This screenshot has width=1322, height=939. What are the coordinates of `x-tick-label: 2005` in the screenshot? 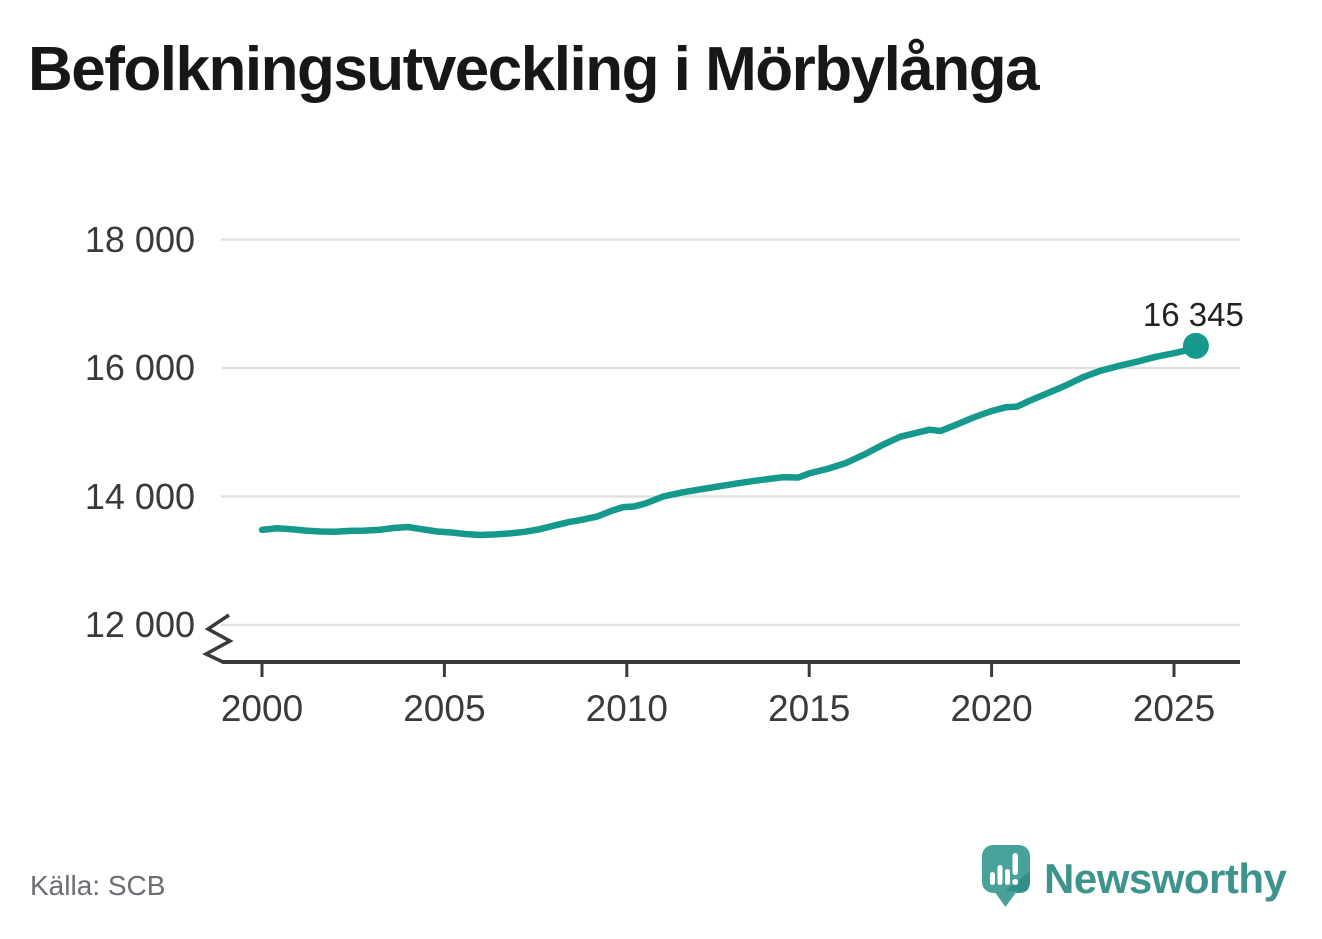 It's located at (444, 708).